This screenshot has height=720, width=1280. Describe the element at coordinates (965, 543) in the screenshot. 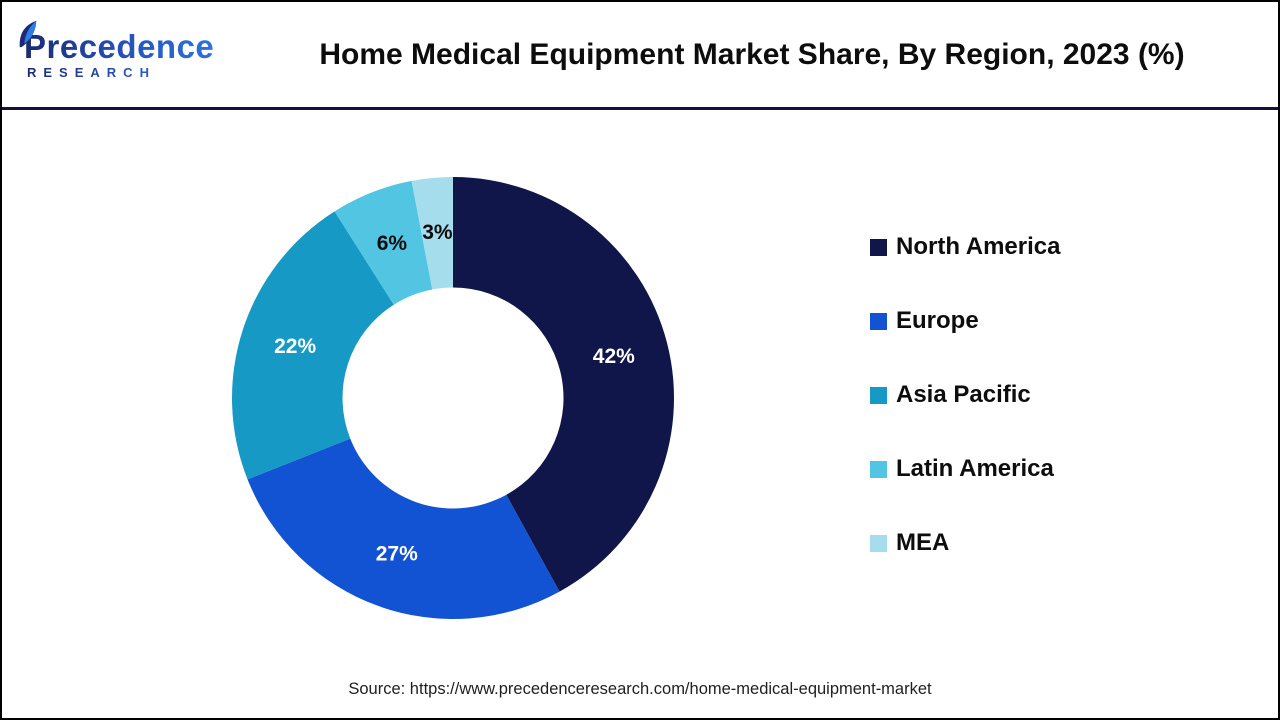

I see `legend-item-mea: MEA` at that location.